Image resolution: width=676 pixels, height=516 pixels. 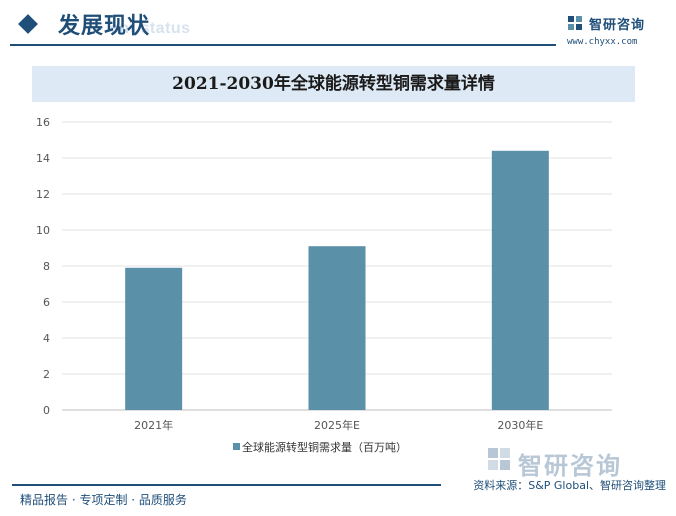 What do you see at coordinates (46, 302) in the screenshot?
I see `y-tick-label: 6` at bounding box center [46, 302].